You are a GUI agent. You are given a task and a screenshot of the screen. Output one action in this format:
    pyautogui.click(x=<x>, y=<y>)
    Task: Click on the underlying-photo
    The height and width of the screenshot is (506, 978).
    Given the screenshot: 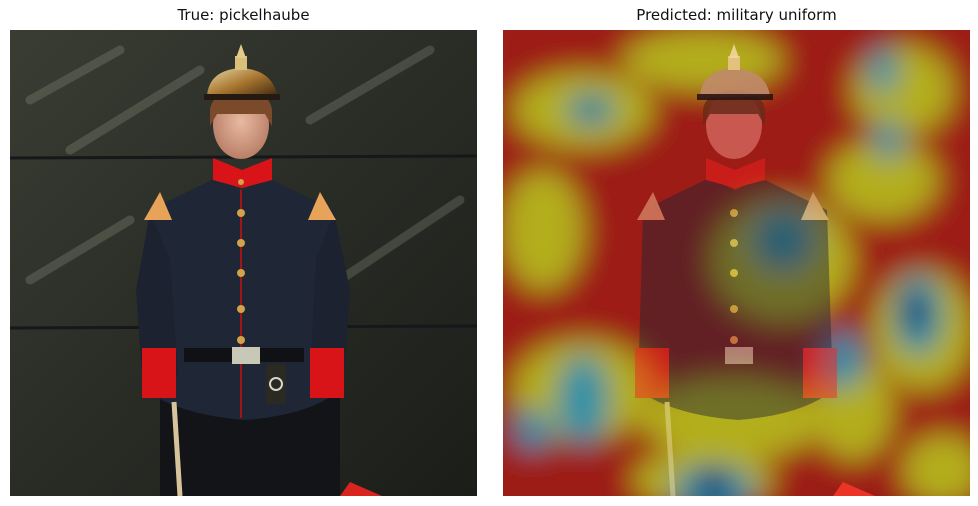 What is the action you would take?
    pyautogui.click(x=736, y=327)
    